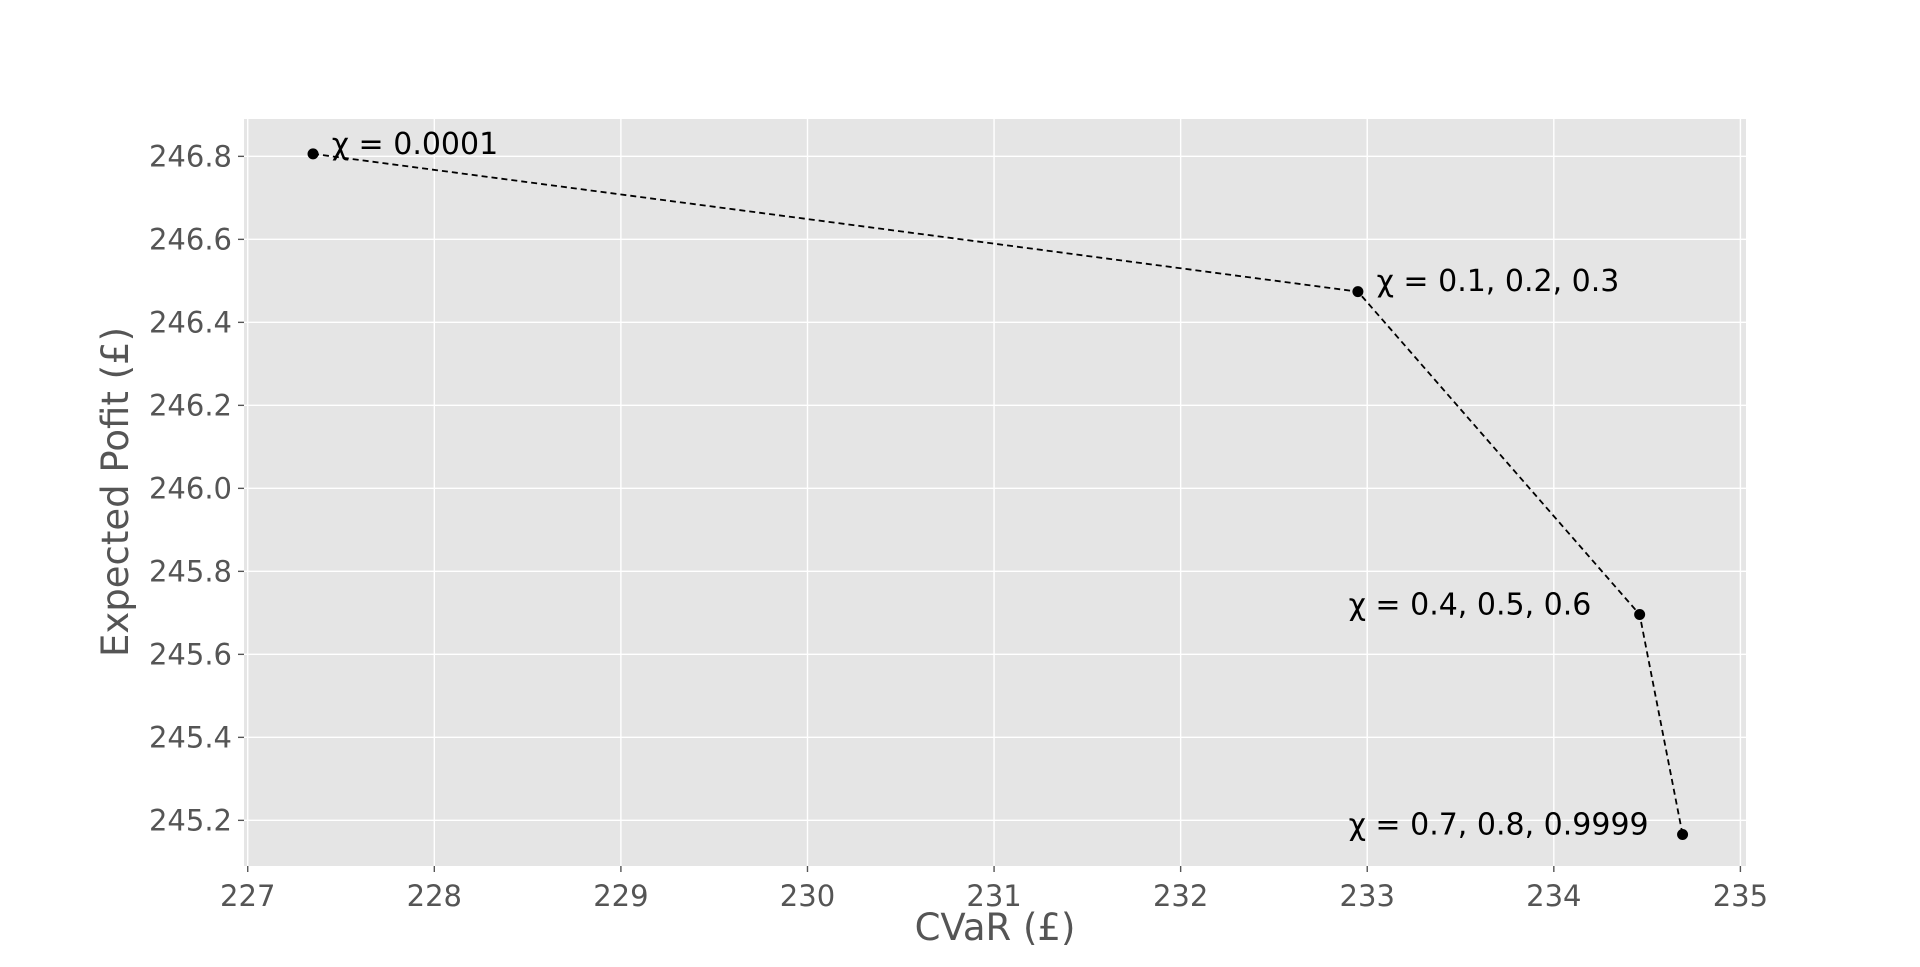 Image resolution: width=1920 pixels, height=967 pixels. I want to click on y-tick-label: 246.0, so click(190, 488).